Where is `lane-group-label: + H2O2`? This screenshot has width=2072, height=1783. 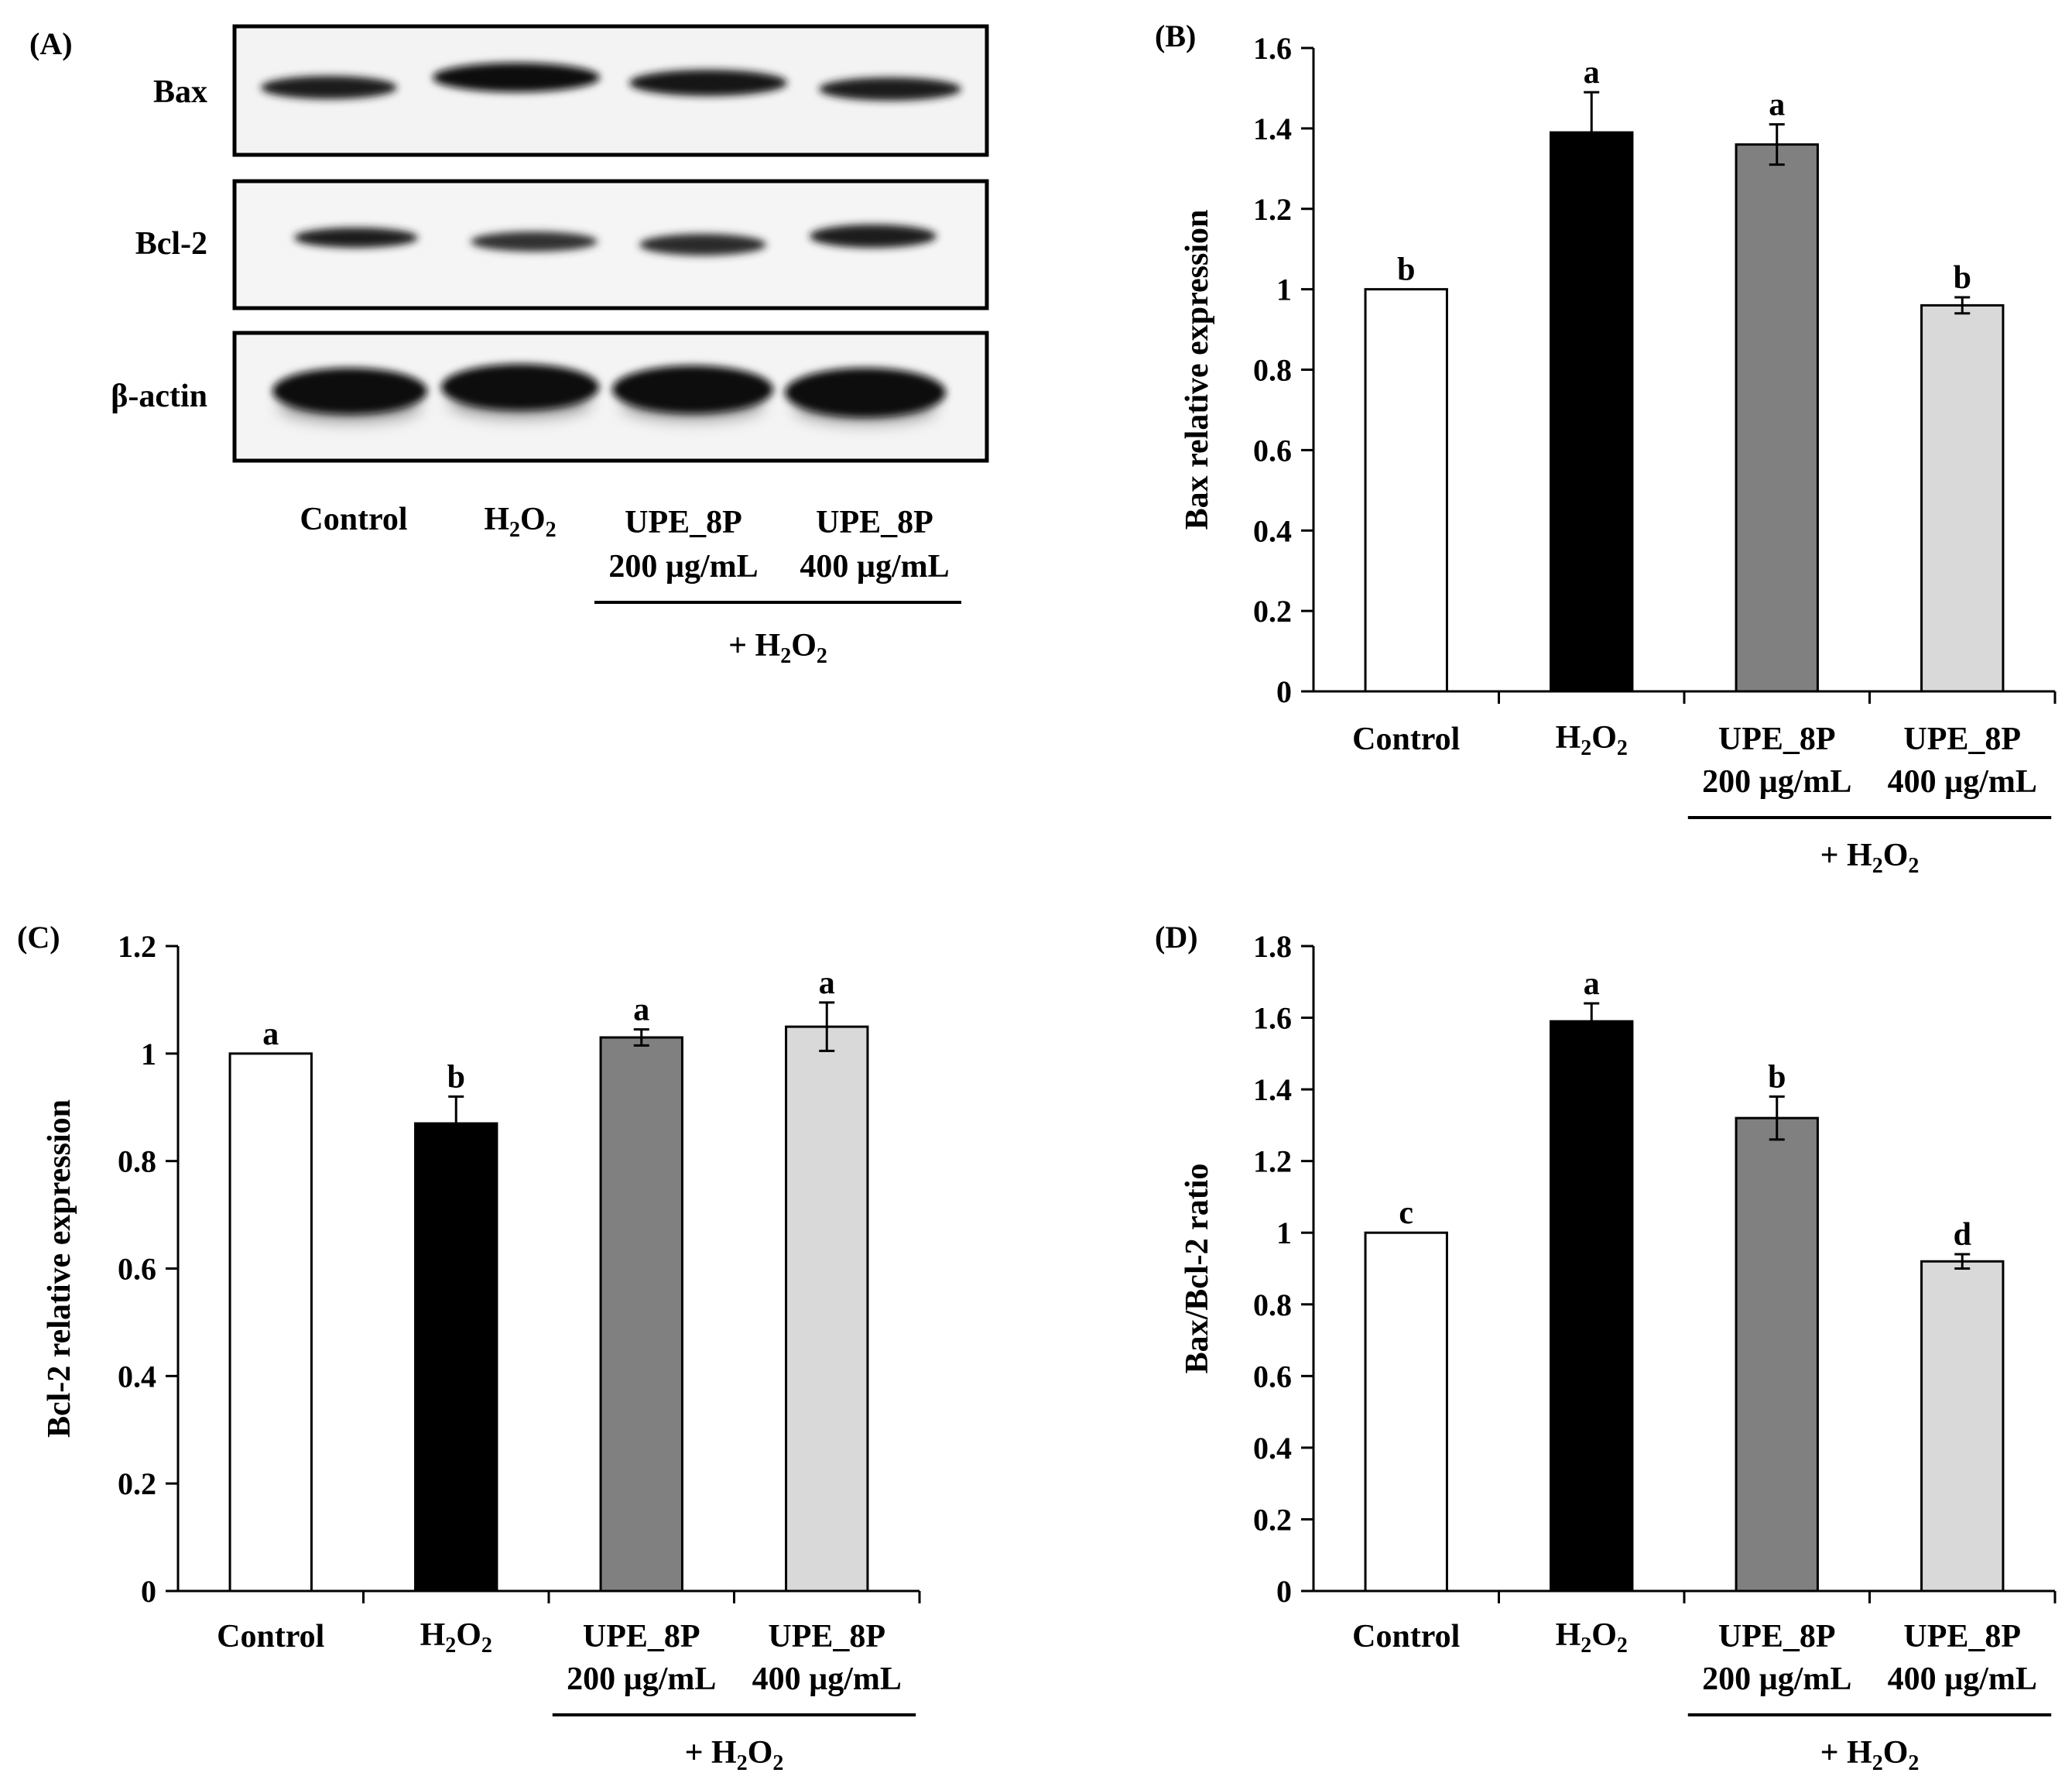
lane-group-label: + H2O2 is located at coordinates (777, 648).